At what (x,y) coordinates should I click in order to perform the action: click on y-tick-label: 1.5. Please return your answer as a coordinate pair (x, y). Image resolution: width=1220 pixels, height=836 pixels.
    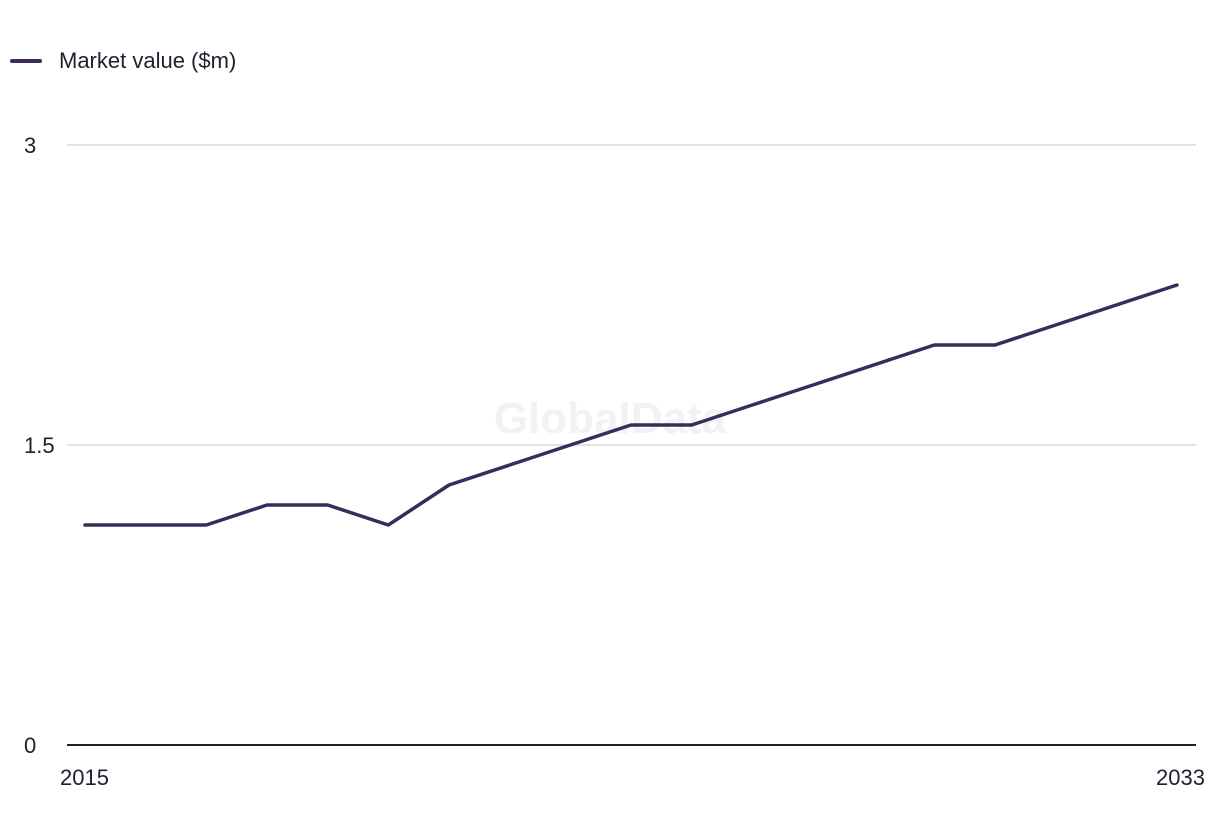
    Looking at the image, I should click on (39, 445).